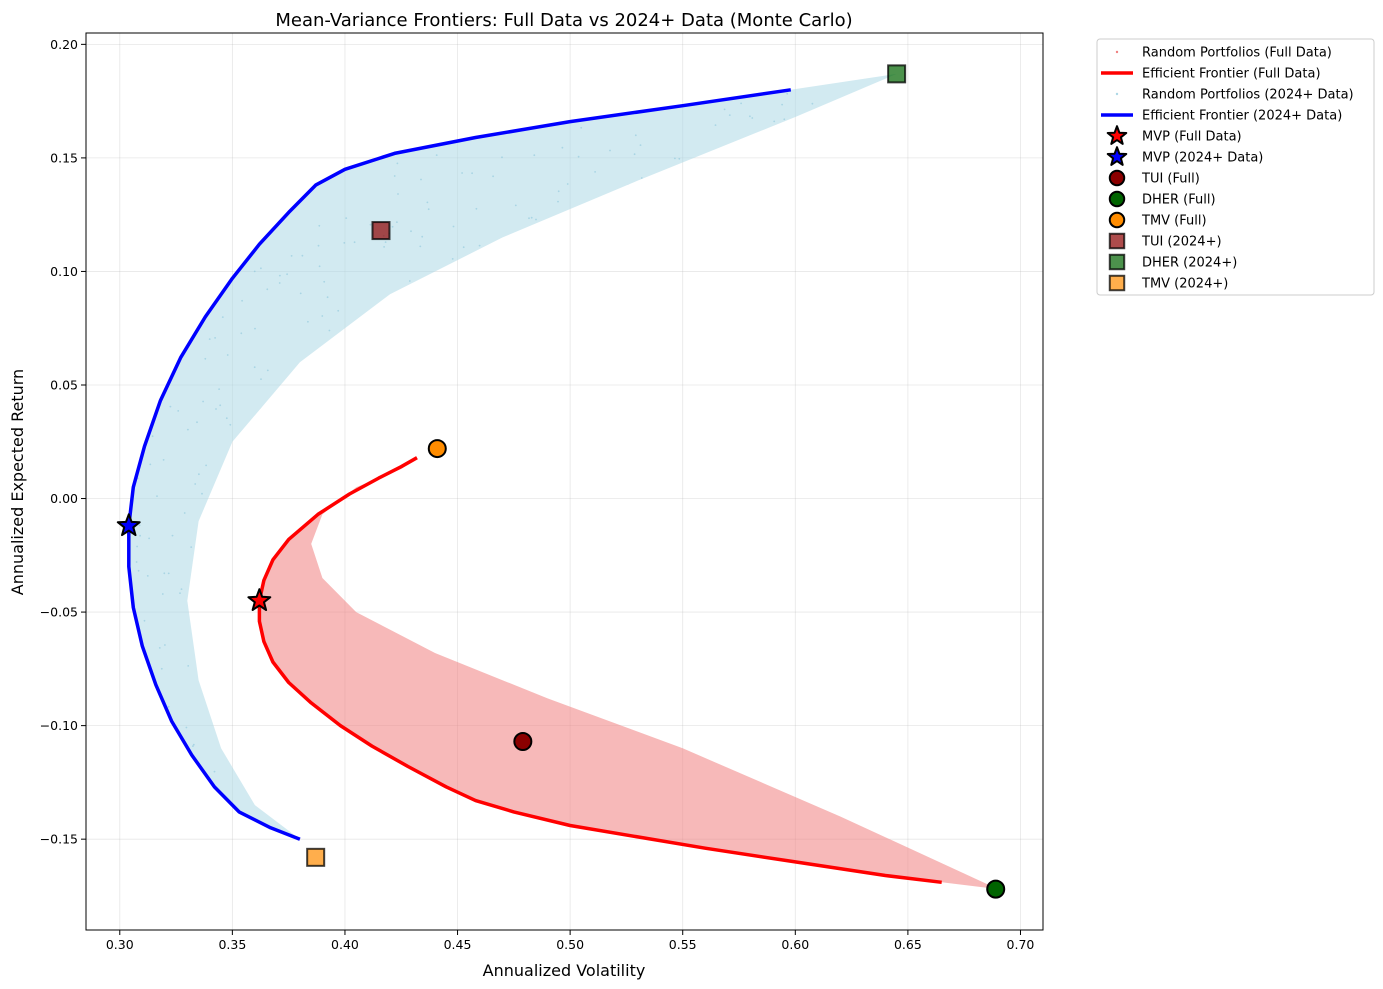 The height and width of the screenshot is (989, 1383). Describe the element at coordinates (1179, 200) in the screenshot. I see `legend-label: DHER (Full)` at that location.